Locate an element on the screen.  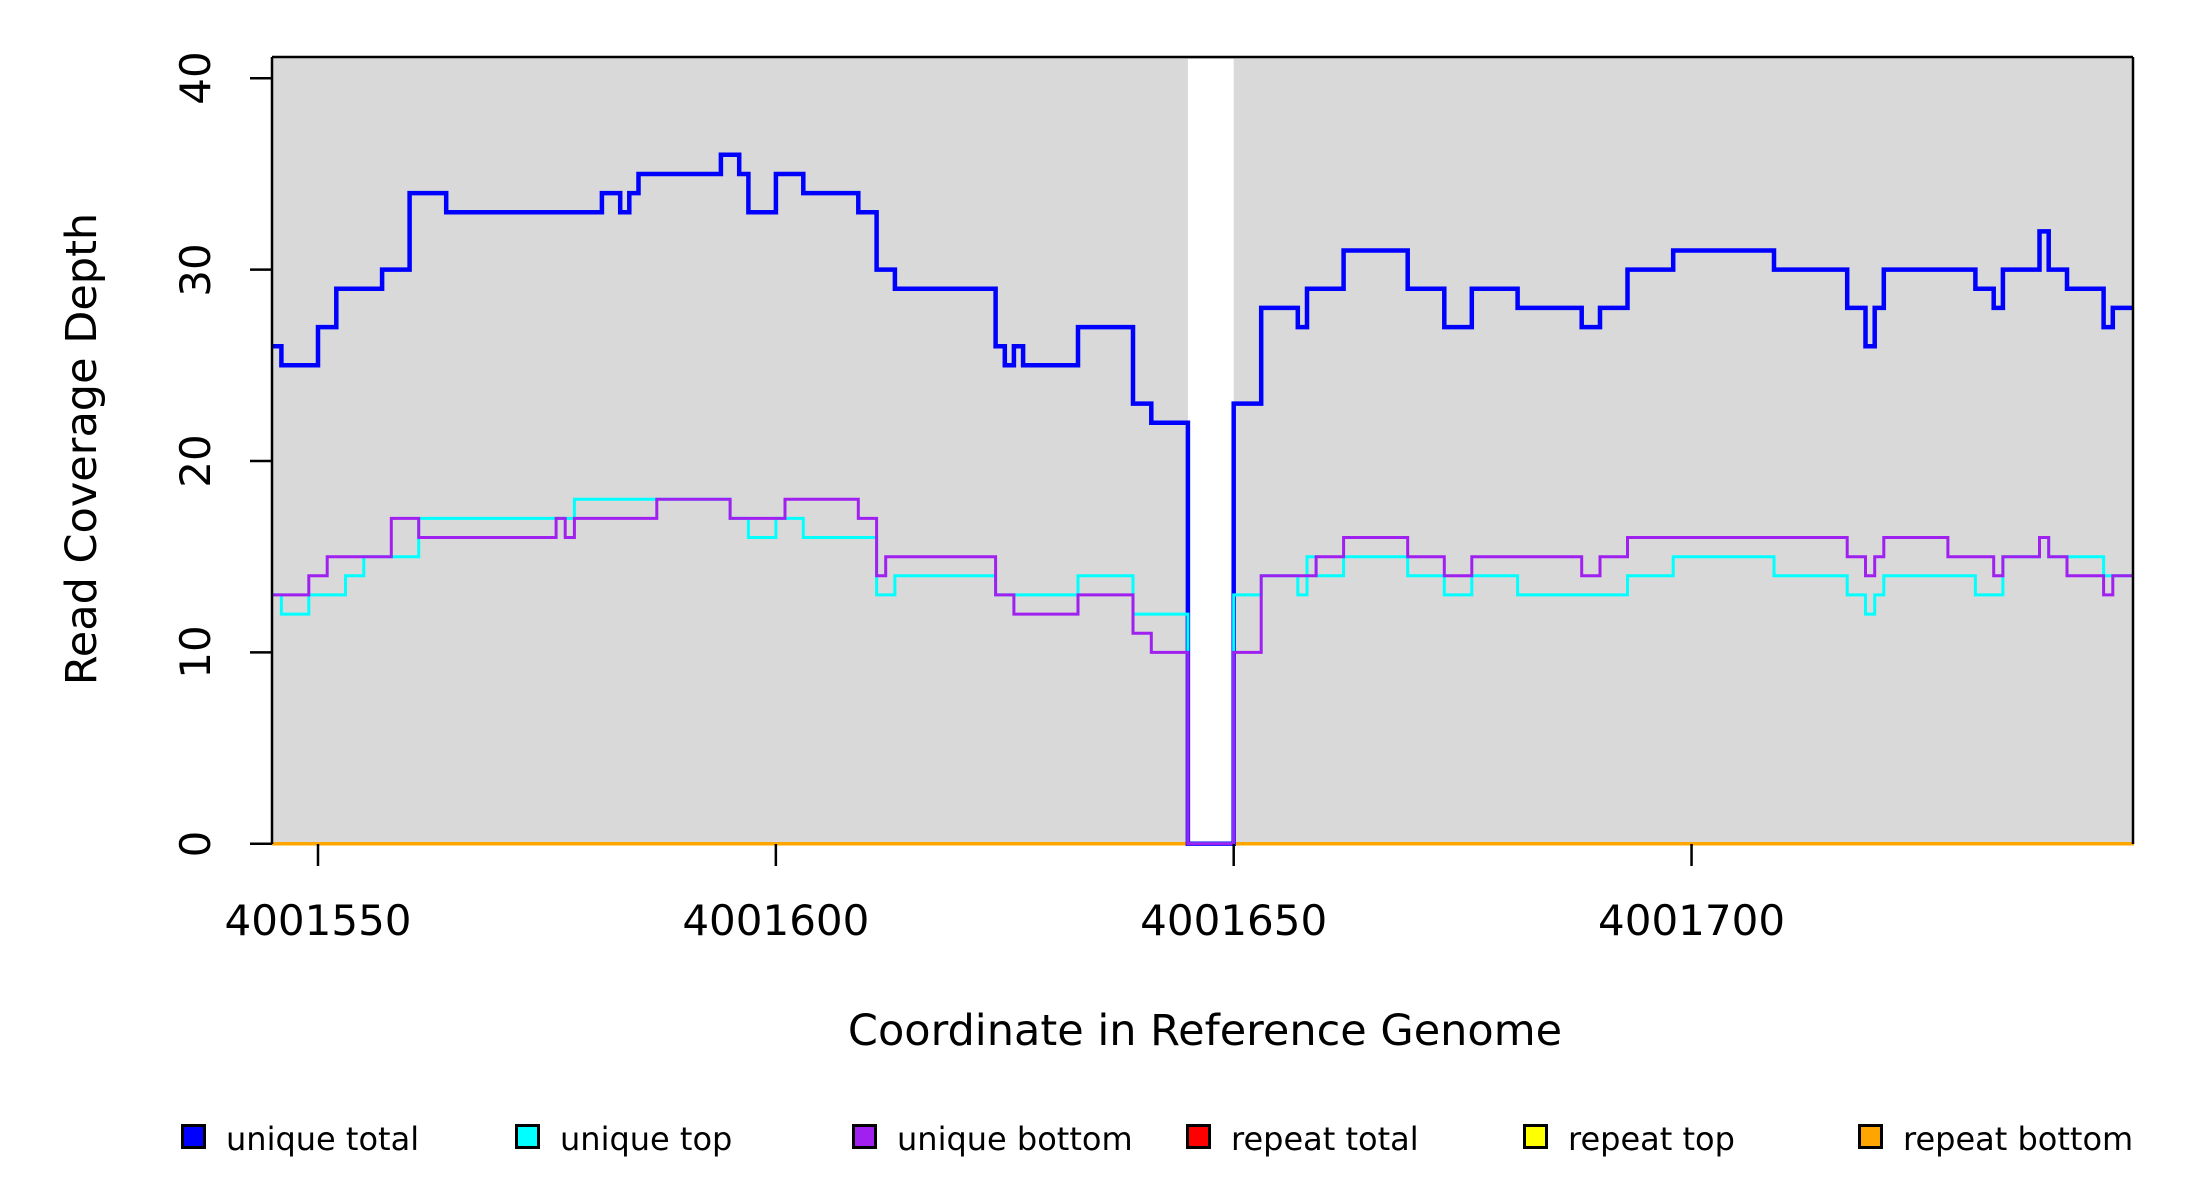
legend-label: repeat bottom is located at coordinates (2018, 1139).